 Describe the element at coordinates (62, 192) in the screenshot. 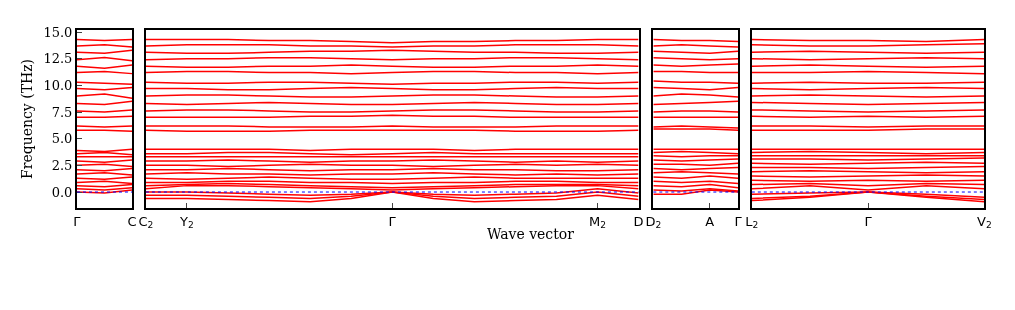

I see `y-tick-label: 0.0` at that location.